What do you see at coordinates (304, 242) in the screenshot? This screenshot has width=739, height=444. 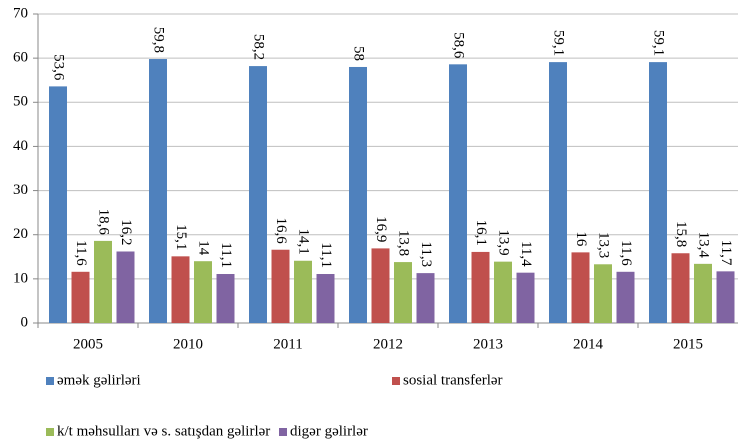 I see `data-label: 14,1` at bounding box center [304, 242].